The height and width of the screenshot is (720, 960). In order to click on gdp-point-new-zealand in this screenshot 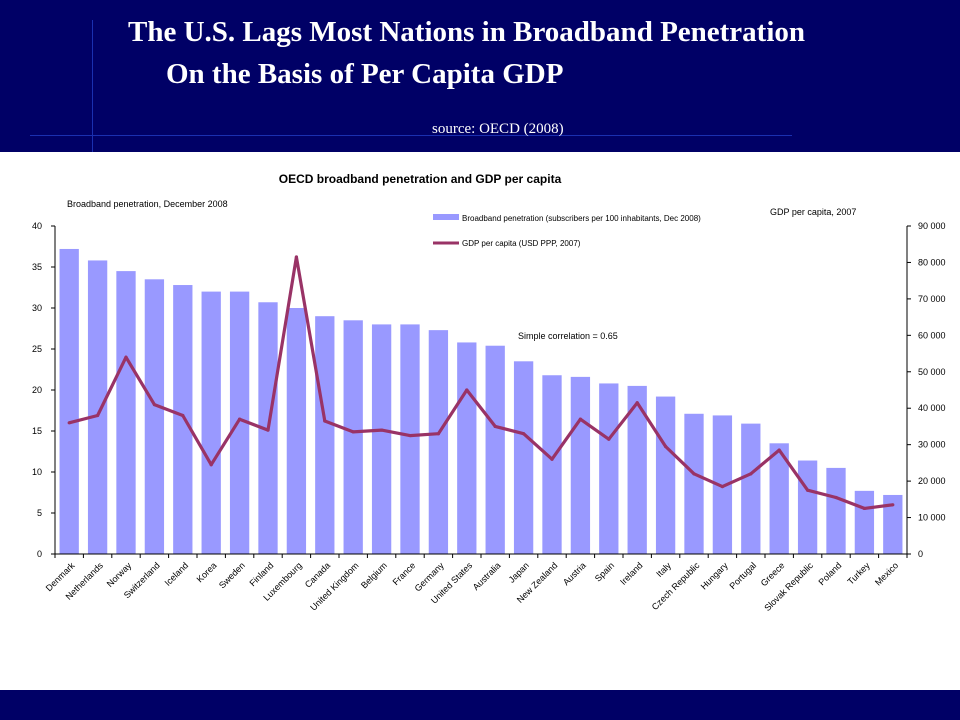, I will do `click(552, 459)`.